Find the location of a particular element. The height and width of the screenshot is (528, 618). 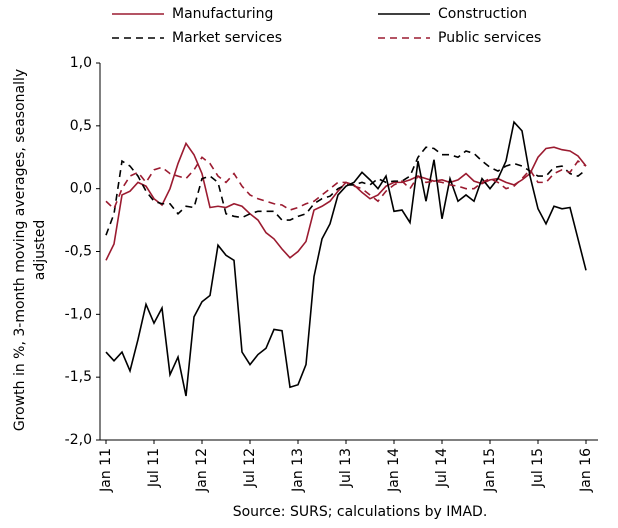

y-tick-label: 0,5 is located at coordinates (81, 126).